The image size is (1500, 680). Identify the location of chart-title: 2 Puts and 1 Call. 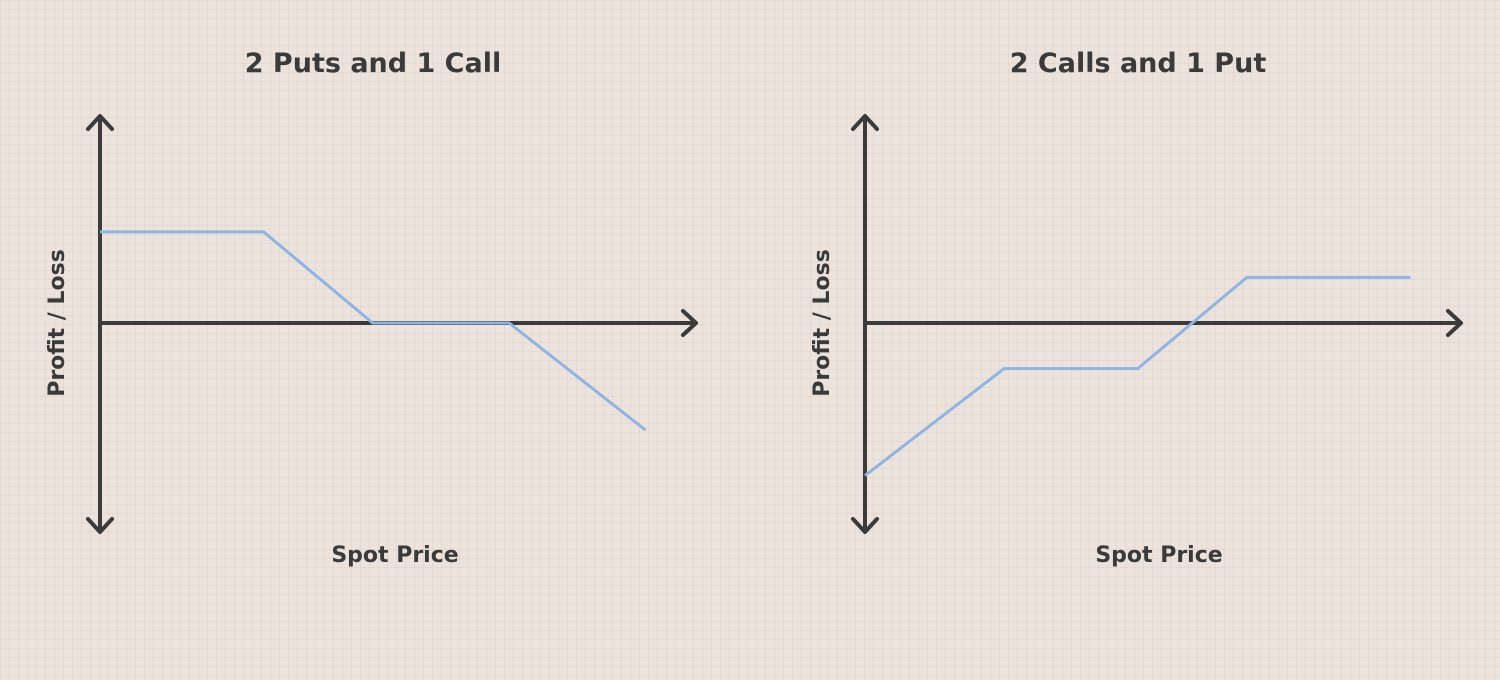
(373, 63).